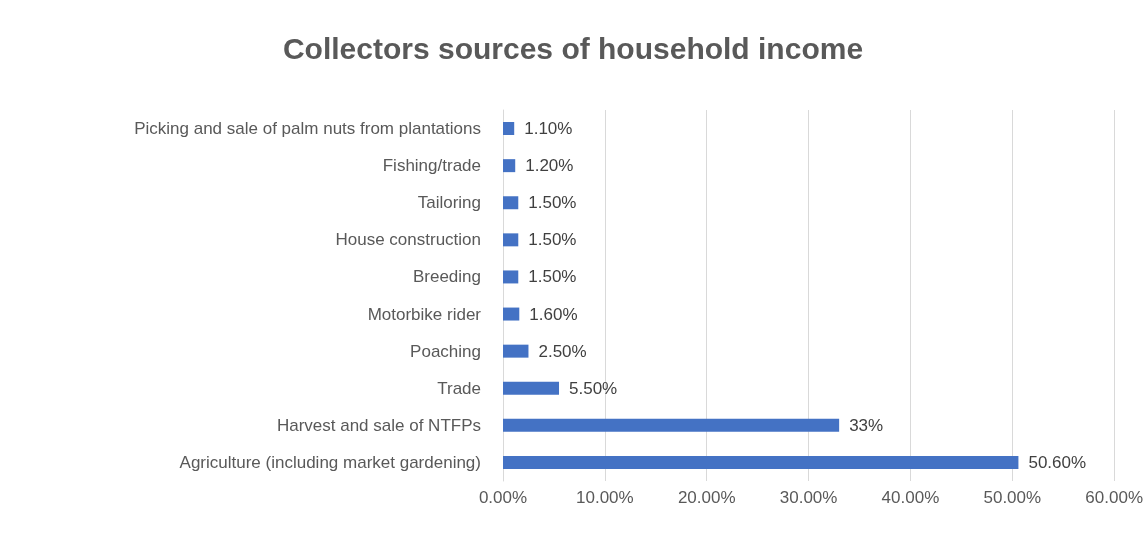 This screenshot has width=1146, height=539. I want to click on x-tick-label: 60.00%, so click(1114, 497).